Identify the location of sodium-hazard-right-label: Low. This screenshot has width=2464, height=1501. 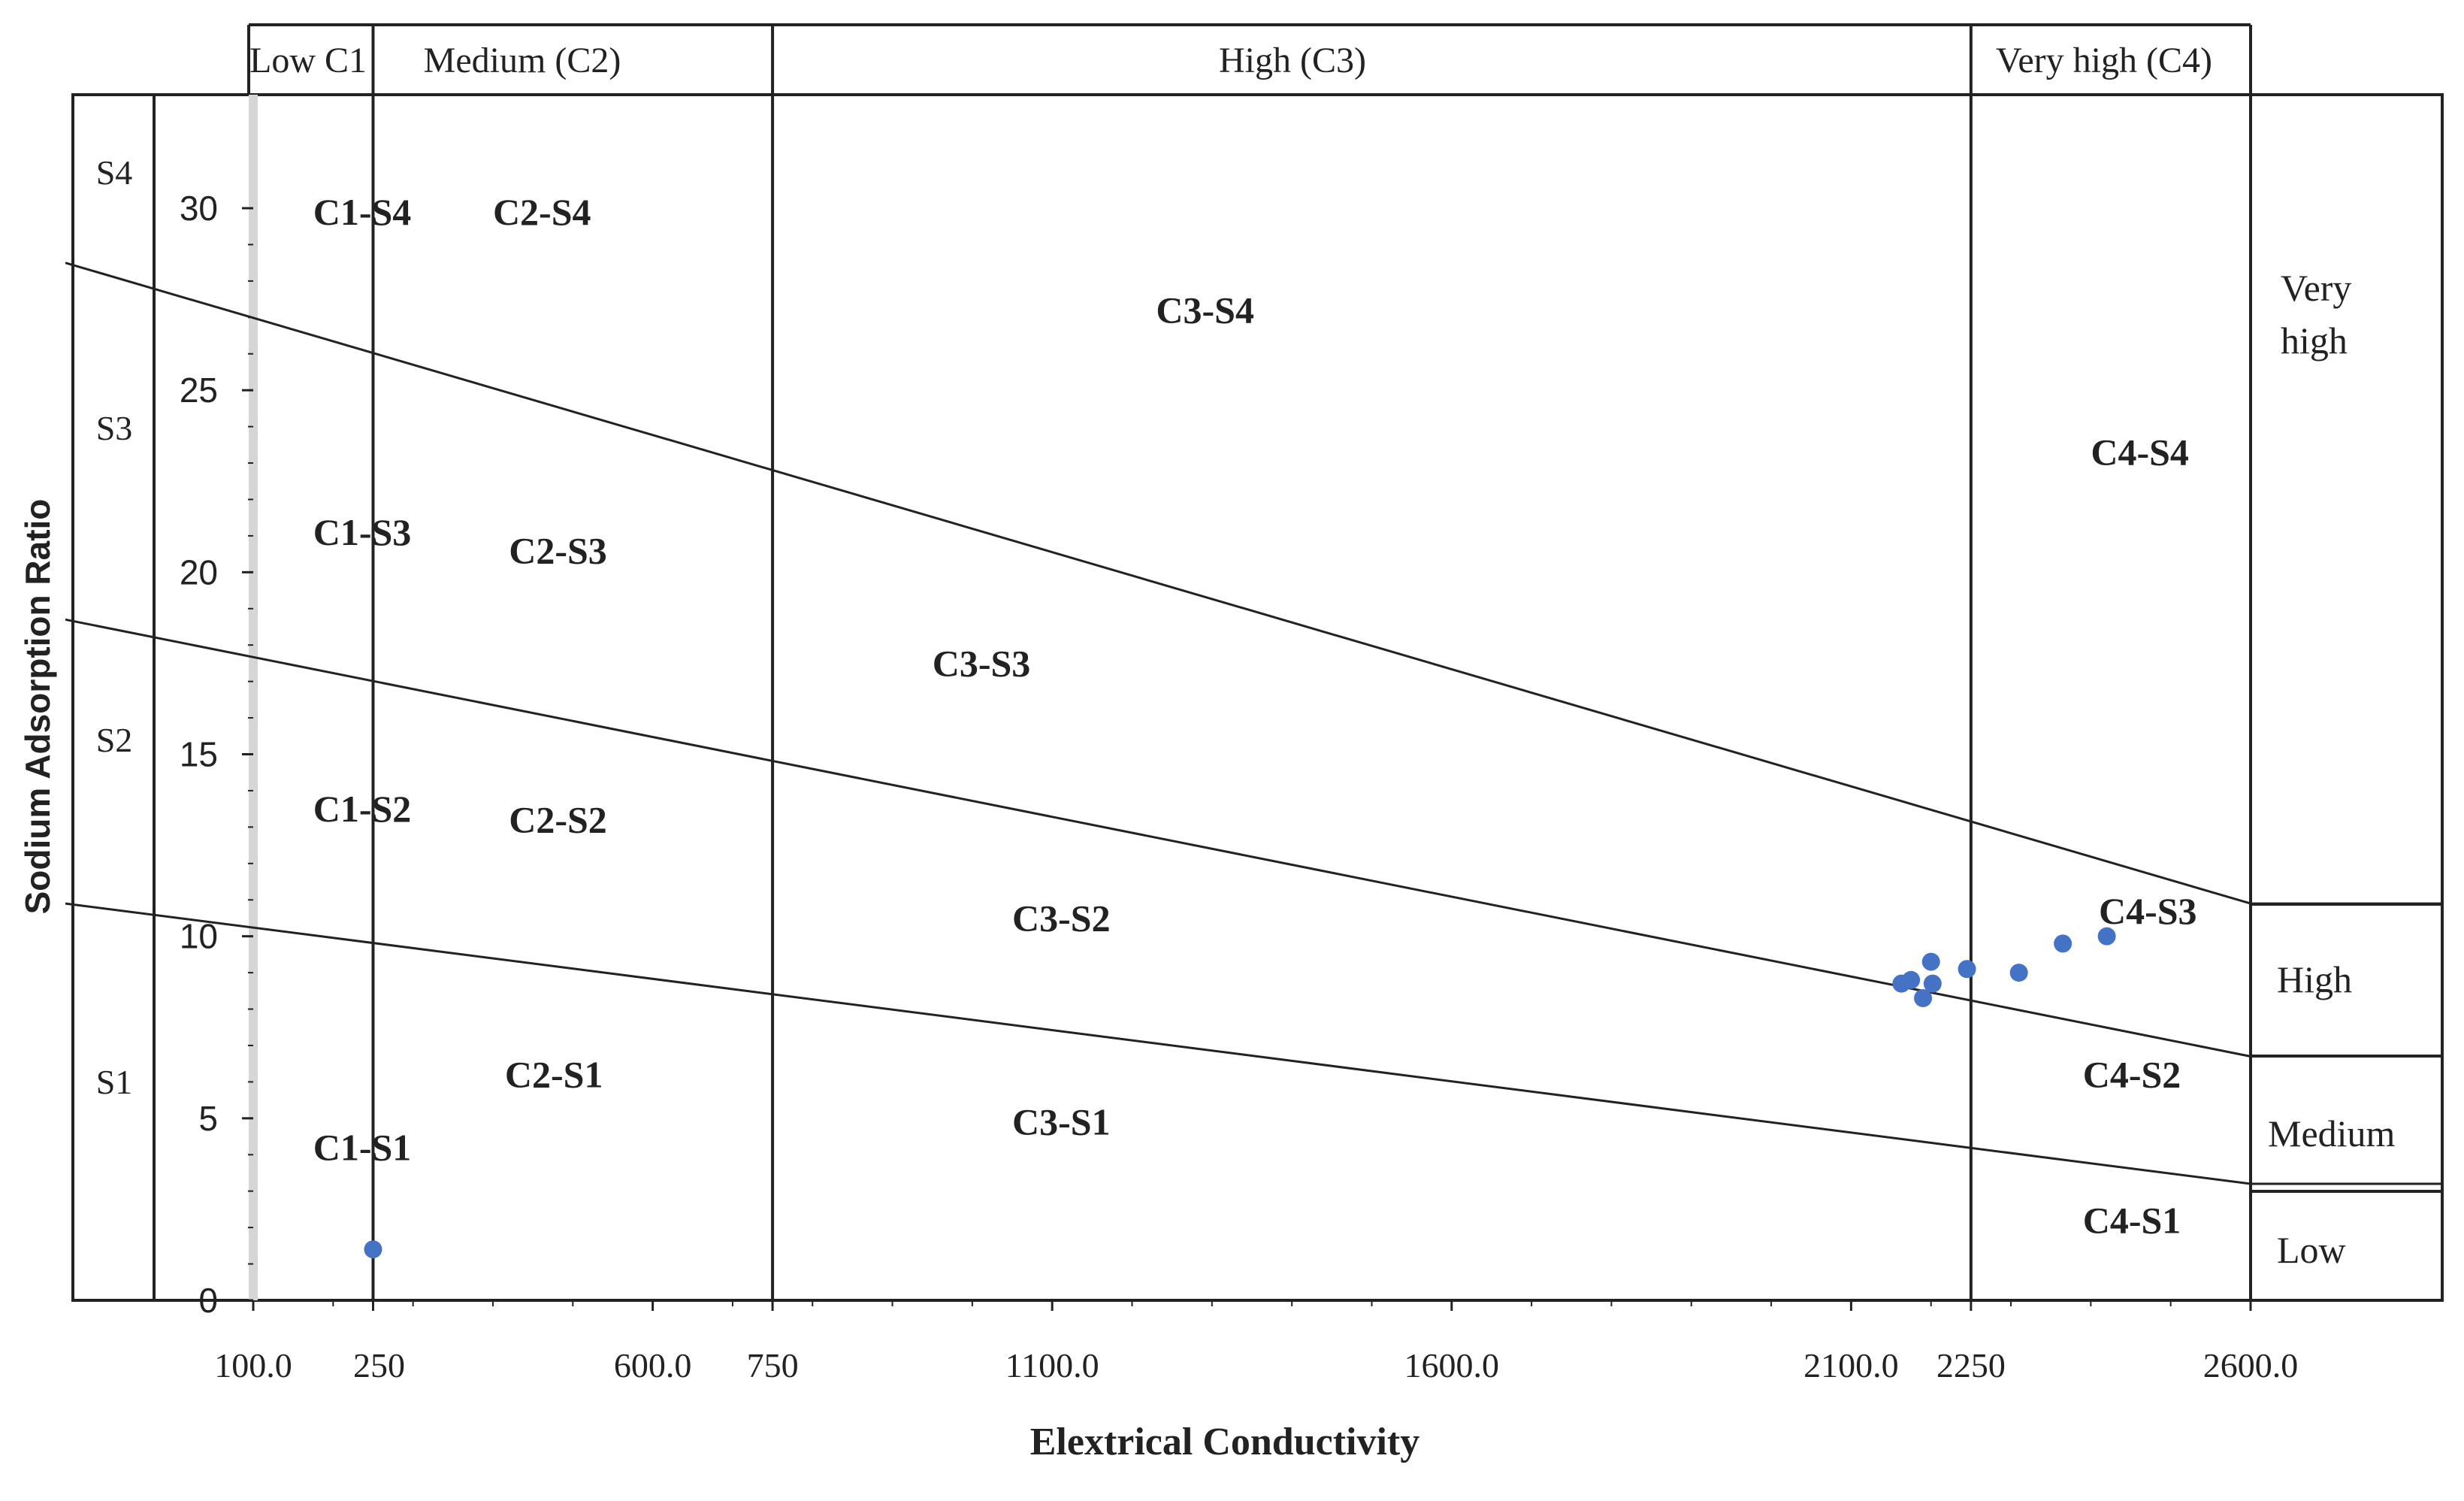
(2311, 1250).